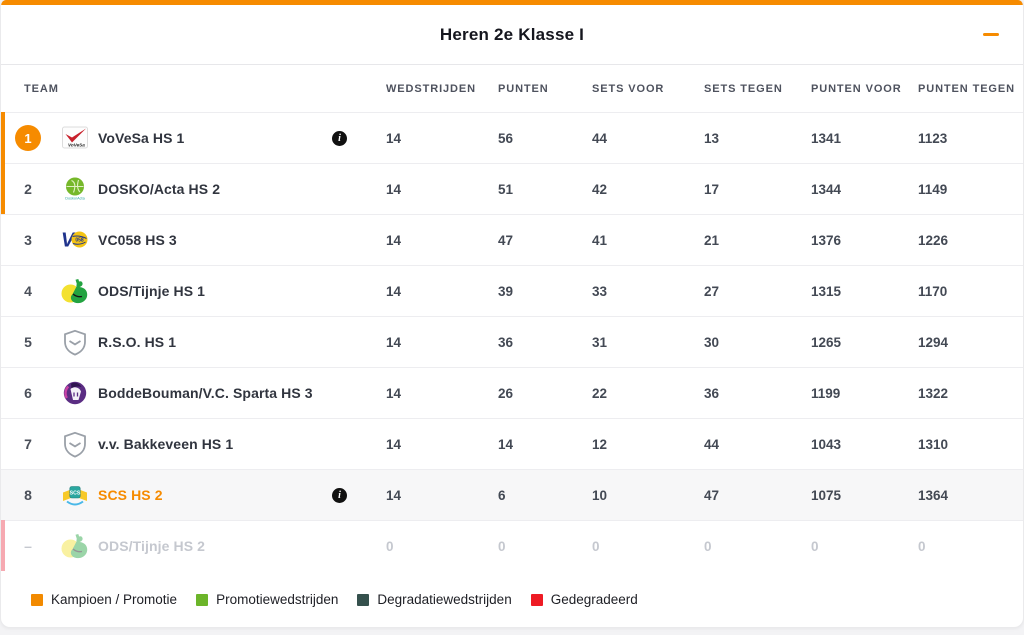 The image size is (1024, 635). What do you see at coordinates (584, 599) in the screenshot?
I see `legend-item: Gedegradeerd` at bounding box center [584, 599].